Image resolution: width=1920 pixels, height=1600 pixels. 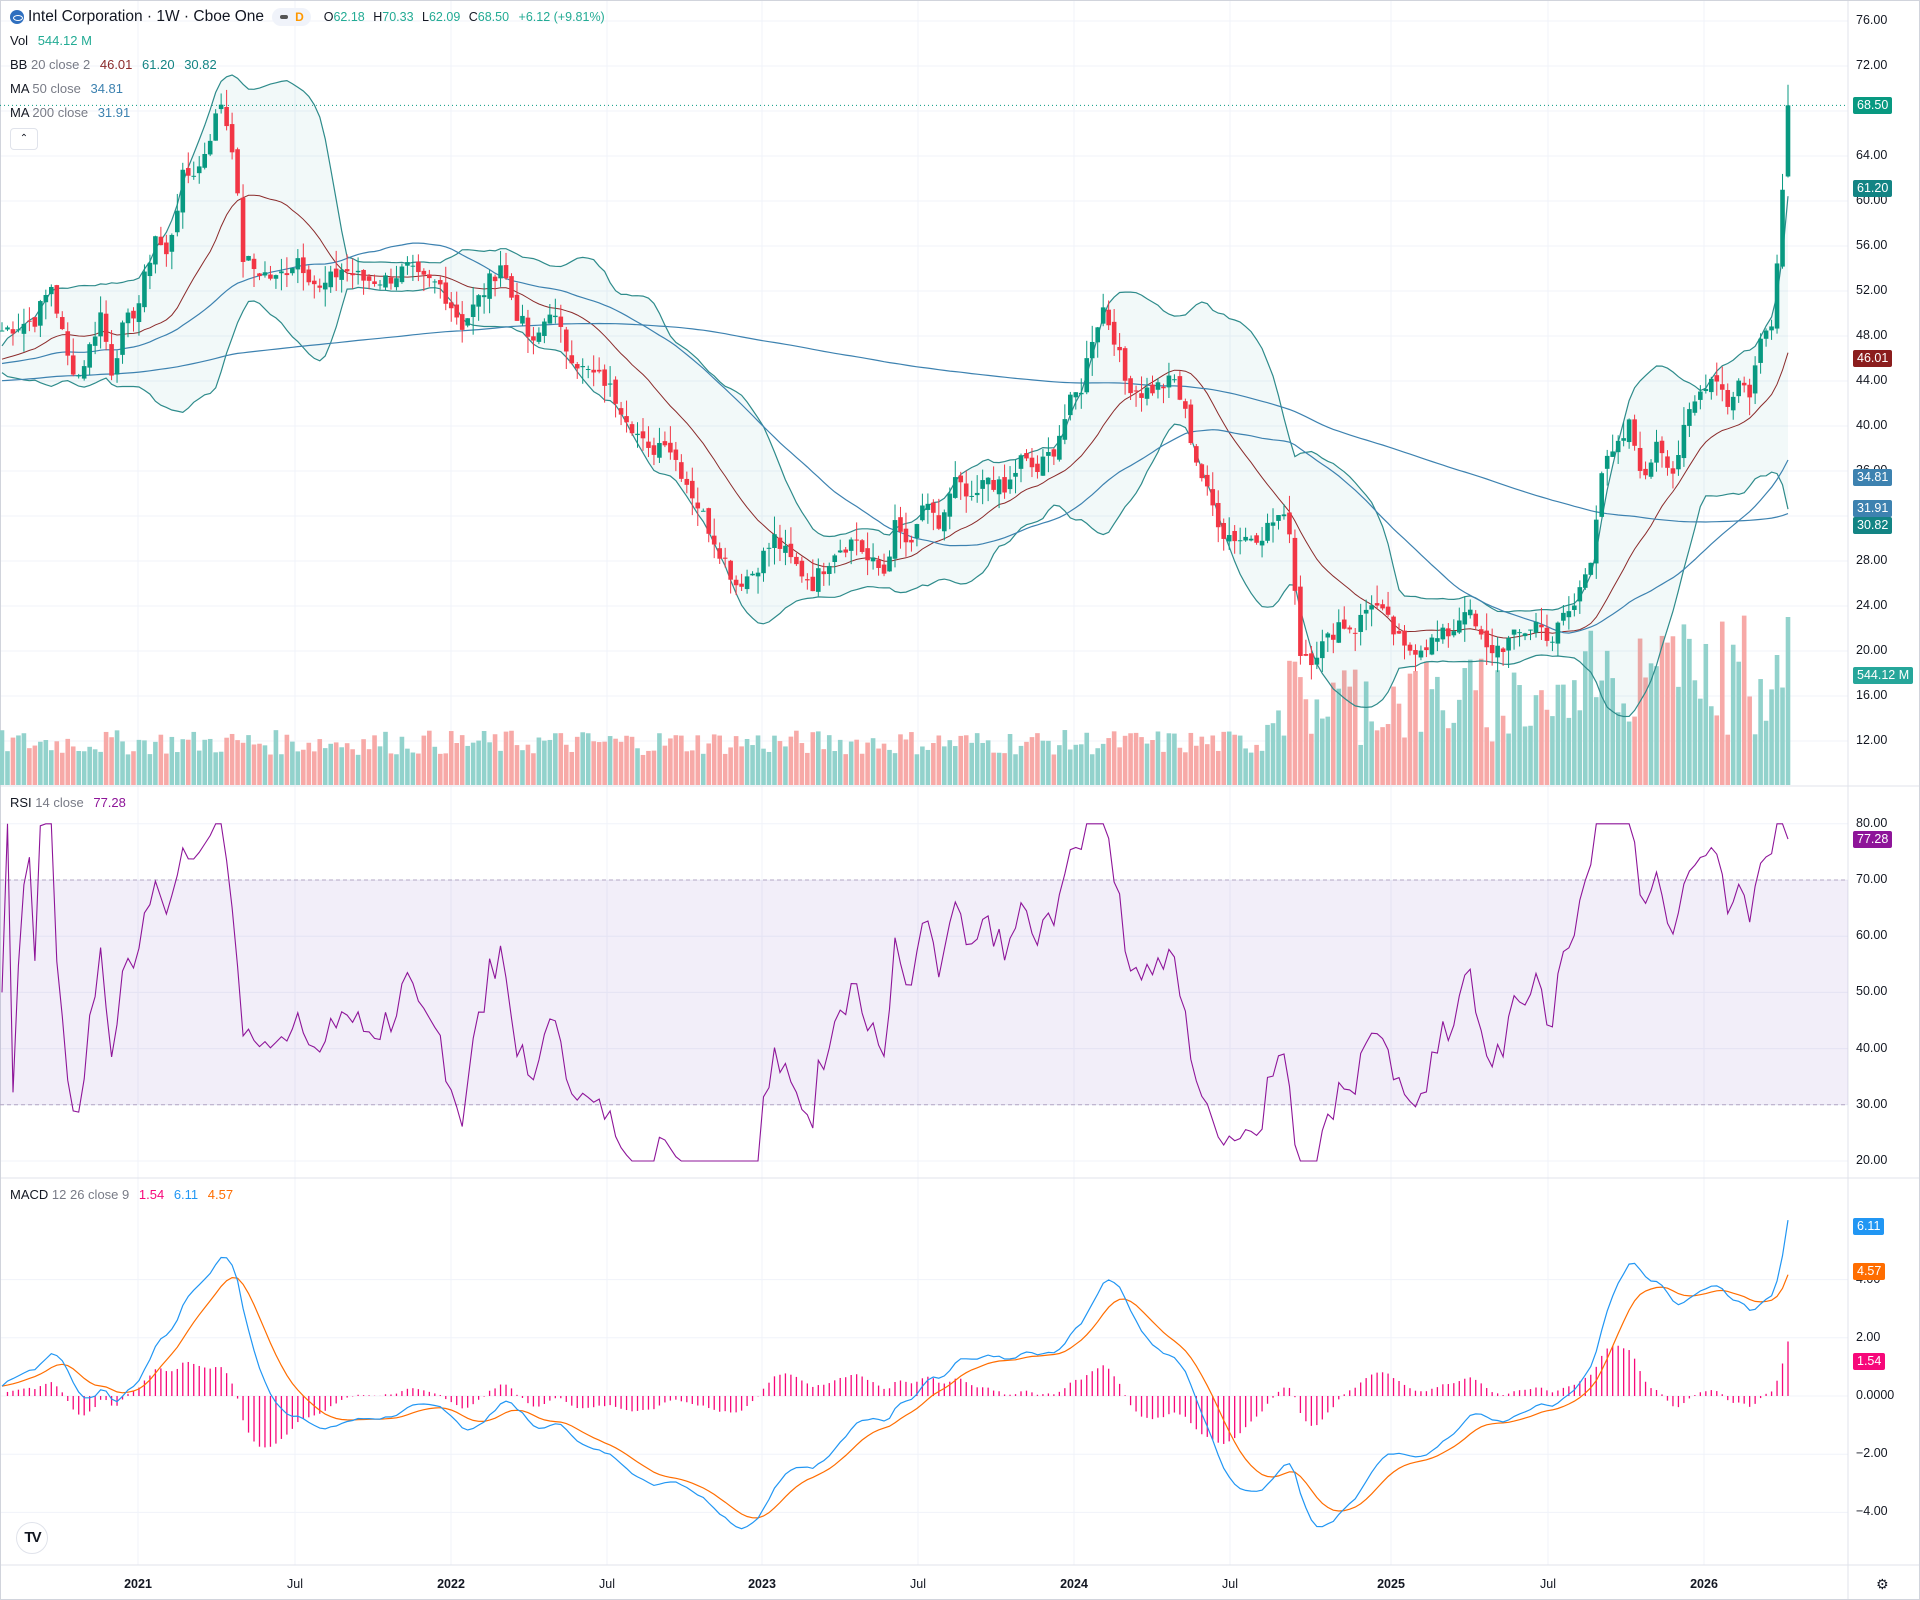 I want to click on price-tick: 28.00, so click(x=1872, y=560).